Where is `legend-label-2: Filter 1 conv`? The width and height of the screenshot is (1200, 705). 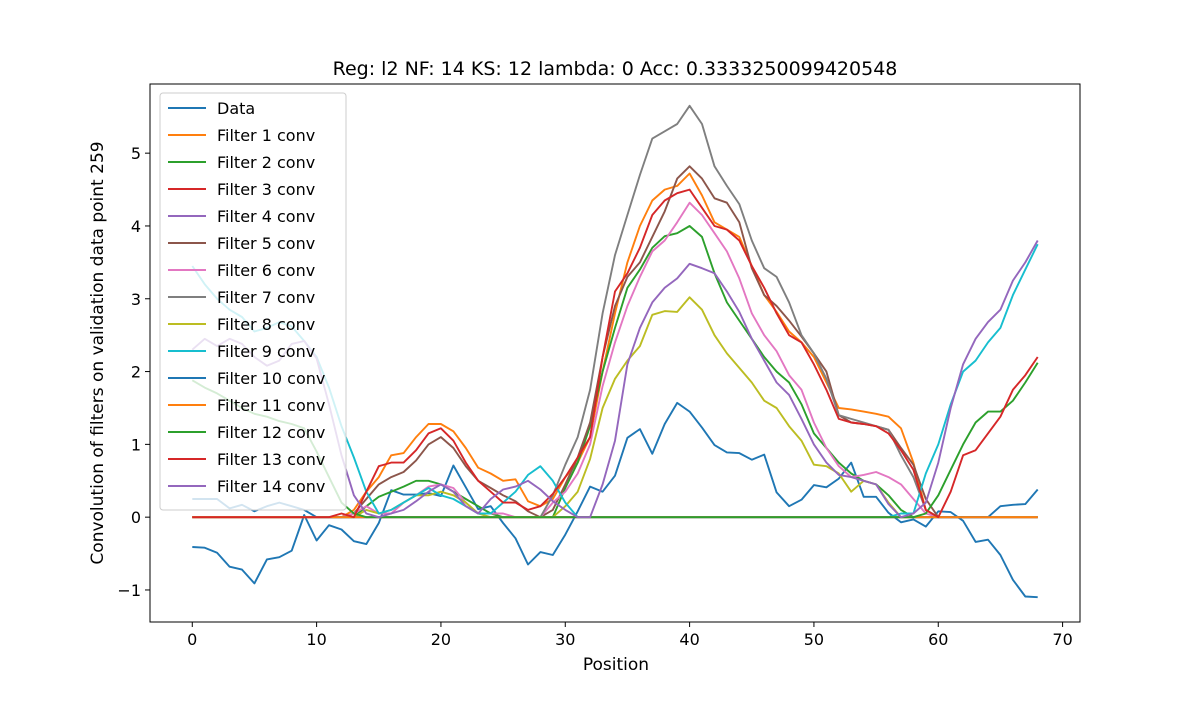
legend-label-2: Filter 1 conv is located at coordinates (266, 135).